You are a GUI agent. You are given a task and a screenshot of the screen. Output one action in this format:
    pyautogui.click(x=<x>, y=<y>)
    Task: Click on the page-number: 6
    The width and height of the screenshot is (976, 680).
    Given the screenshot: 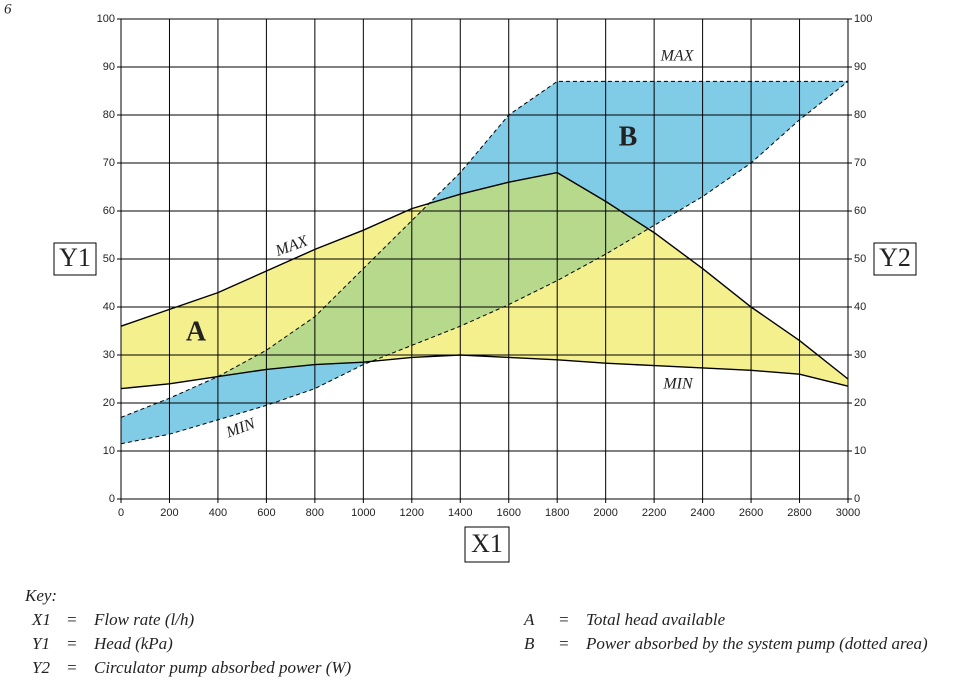 What is the action you would take?
    pyautogui.click(x=8, y=9)
    